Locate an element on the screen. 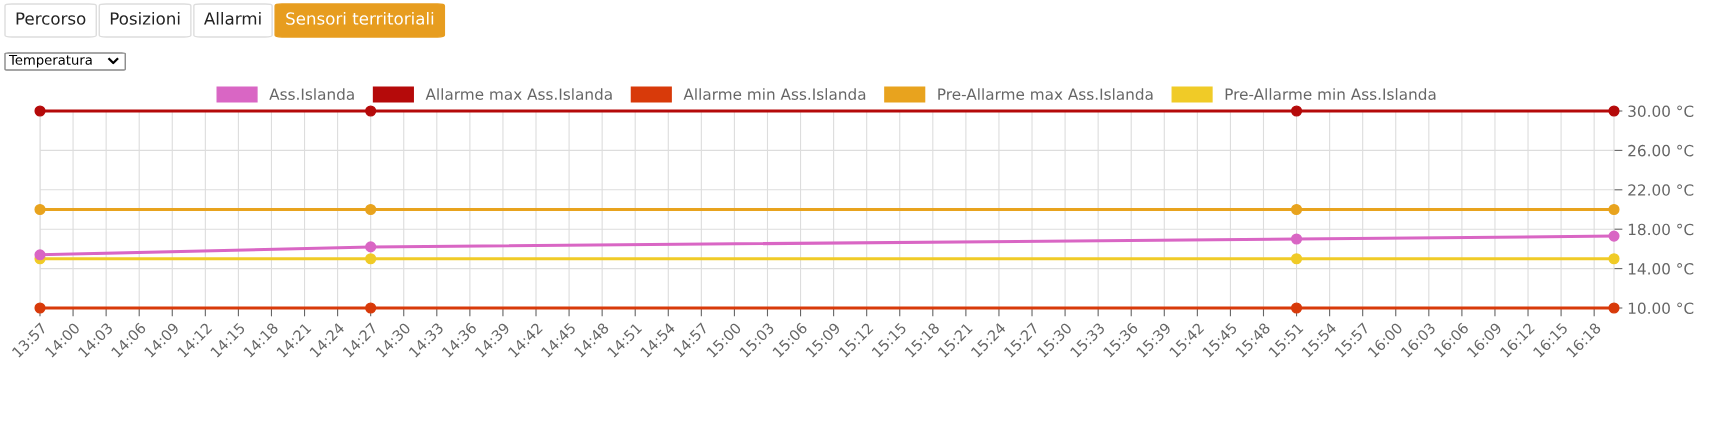 The height and width of the screenshot is (424, 1709). y-tick-label: 26.00 °C is located at coordinates (1661, 150).